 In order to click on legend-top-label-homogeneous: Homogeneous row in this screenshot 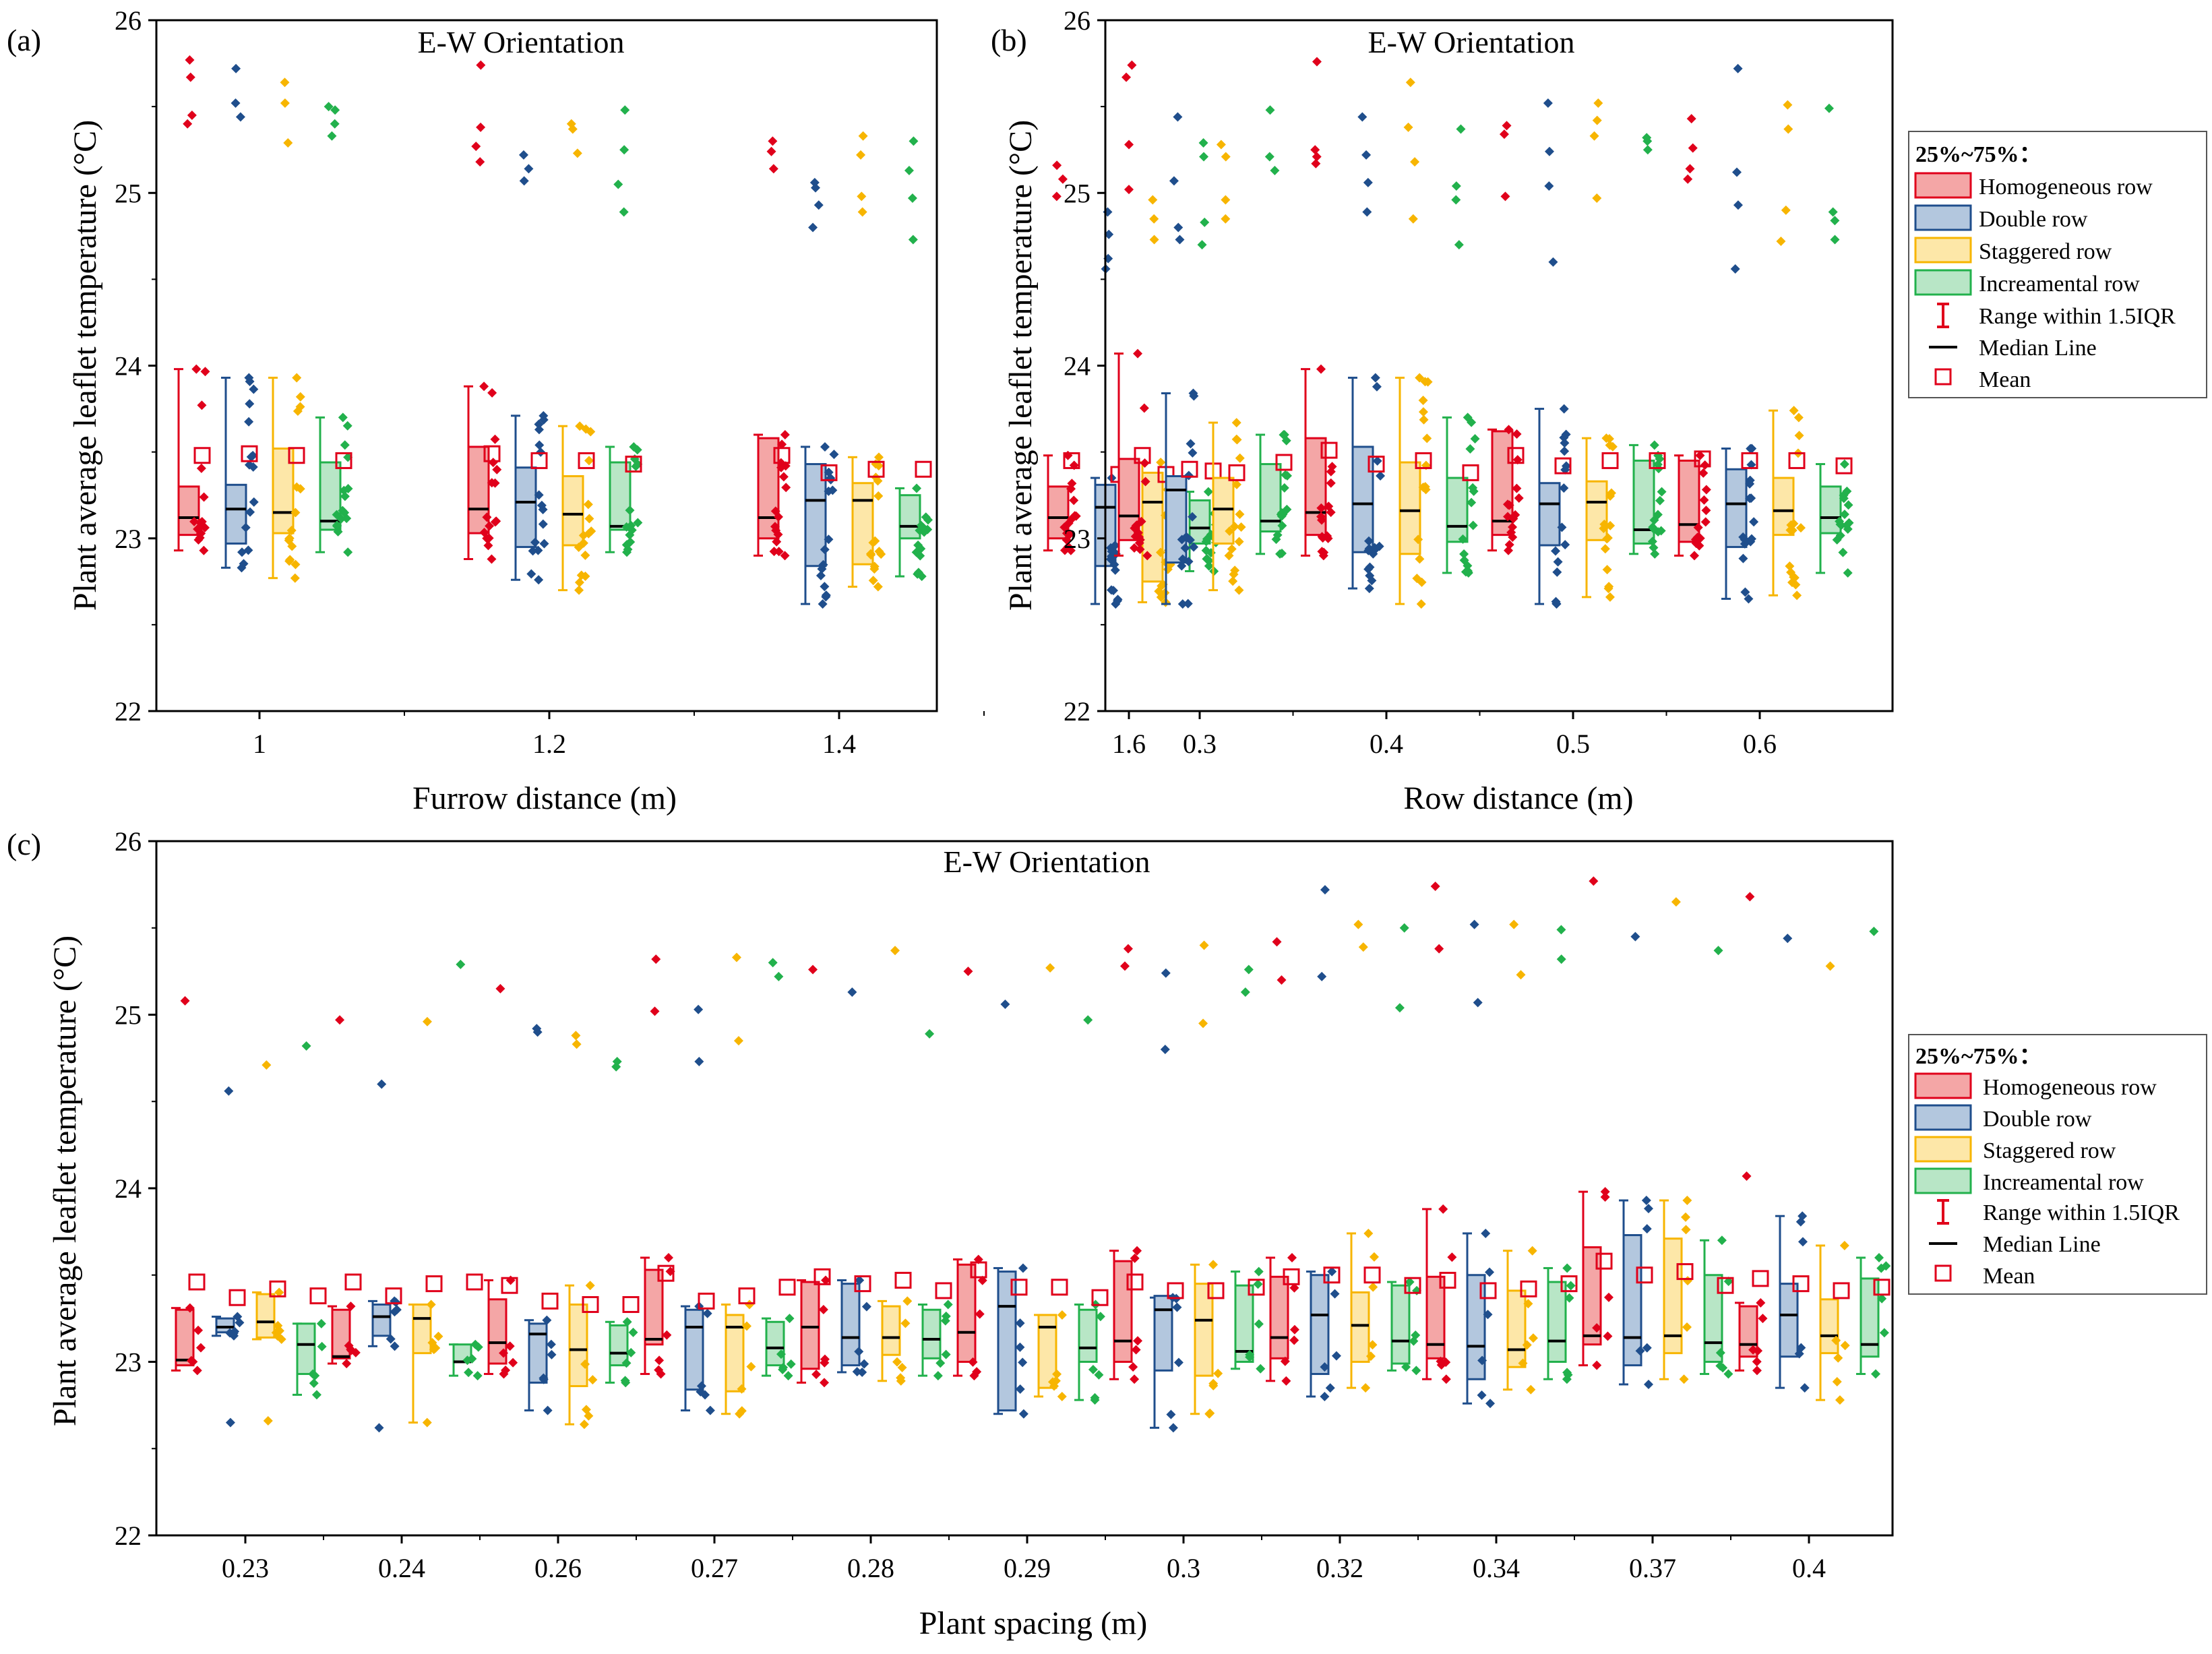, I will do `click(2066, 187)`.